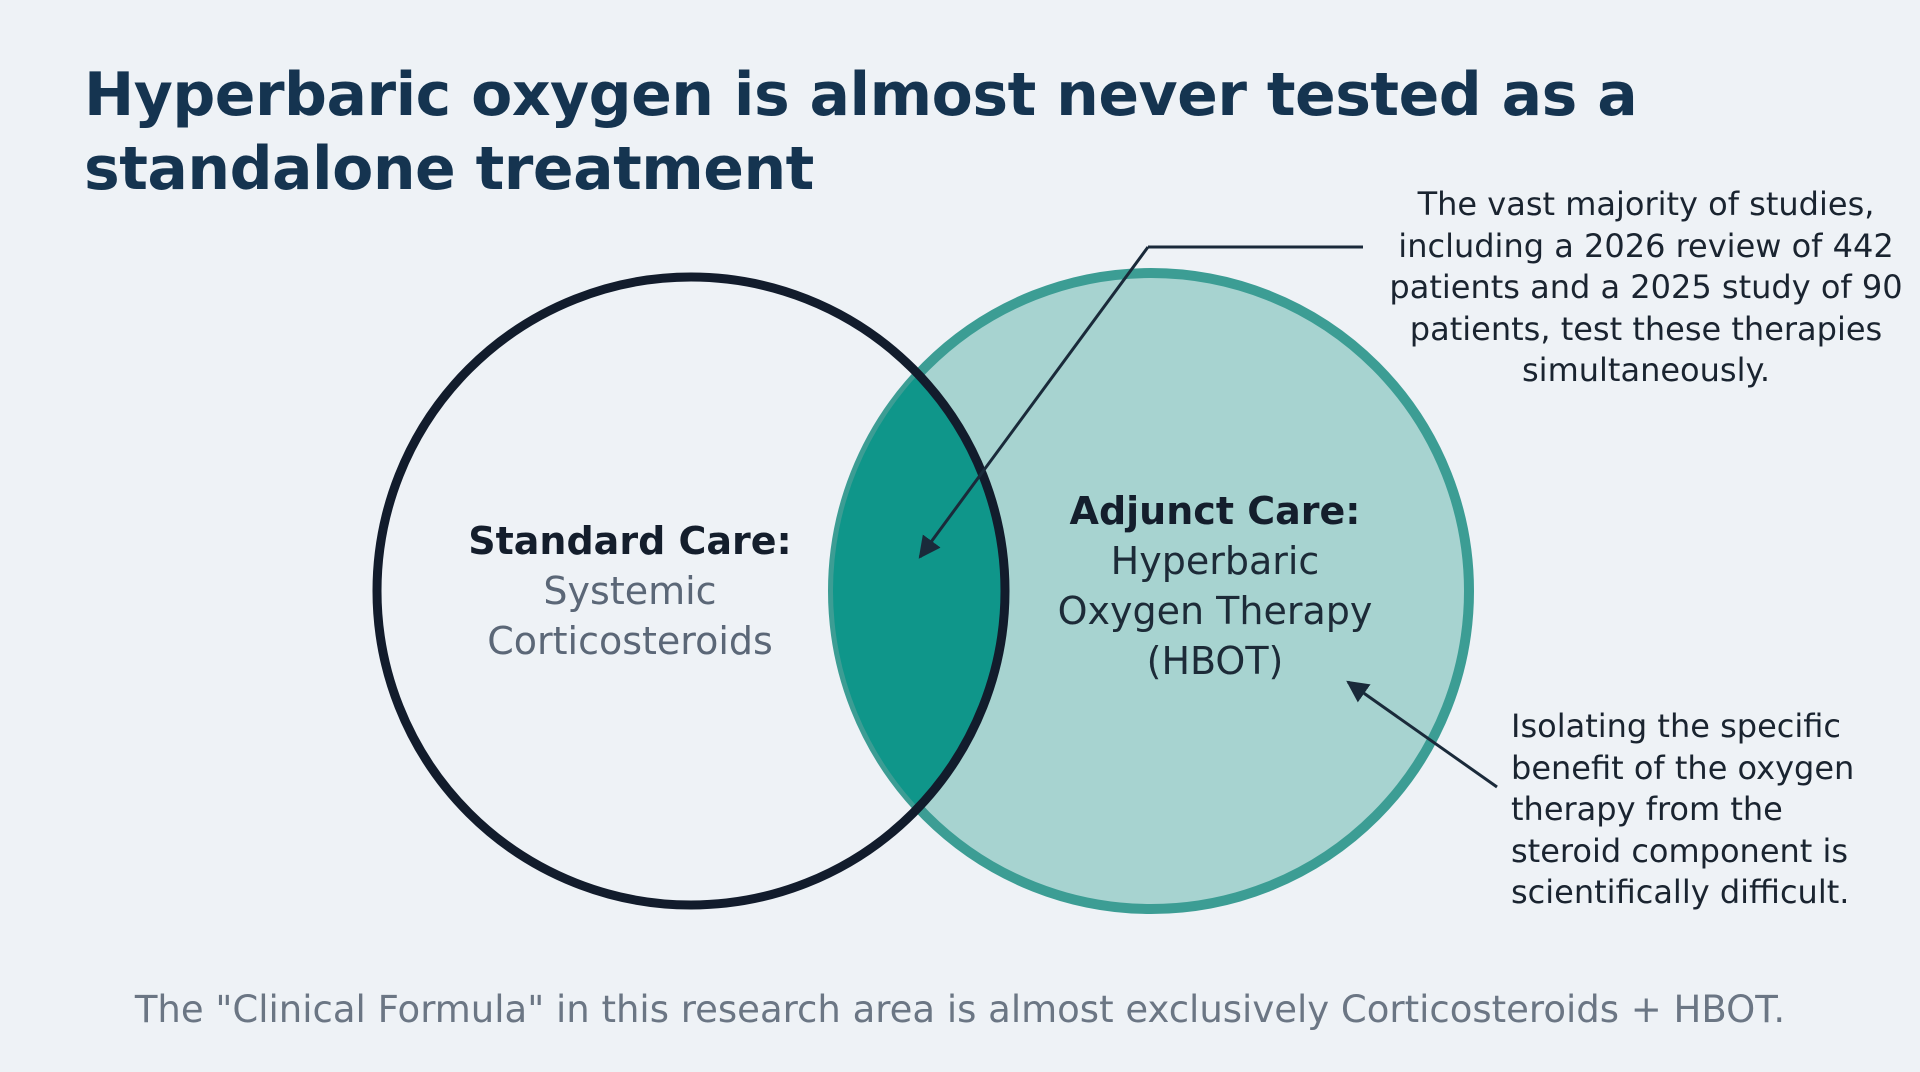  I want to click on callout-bottom-line-1: Isolating the specific, so click(1676, 726).